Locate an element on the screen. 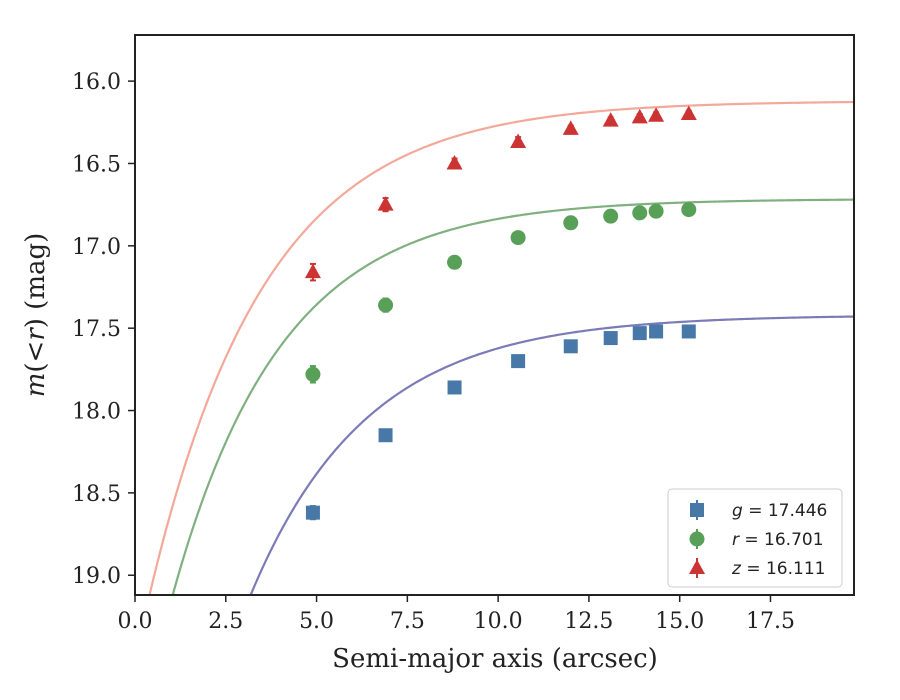 Image resolution: width=900 pixels, height=700 pixels. x-tick-label: 17.5 is located at coordinates (770, 621).